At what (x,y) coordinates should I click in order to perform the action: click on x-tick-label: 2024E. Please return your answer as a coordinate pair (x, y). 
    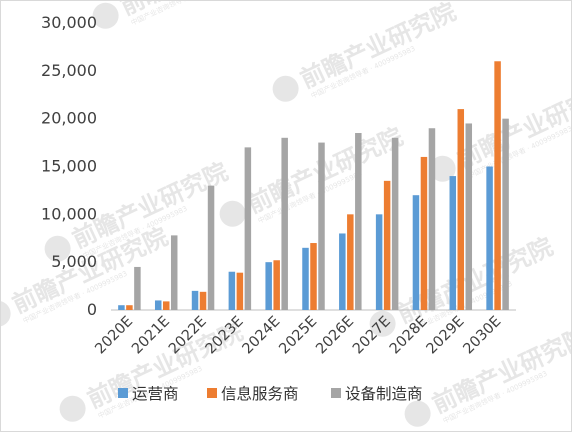
    Looking at the image, I should click on (262, 336).